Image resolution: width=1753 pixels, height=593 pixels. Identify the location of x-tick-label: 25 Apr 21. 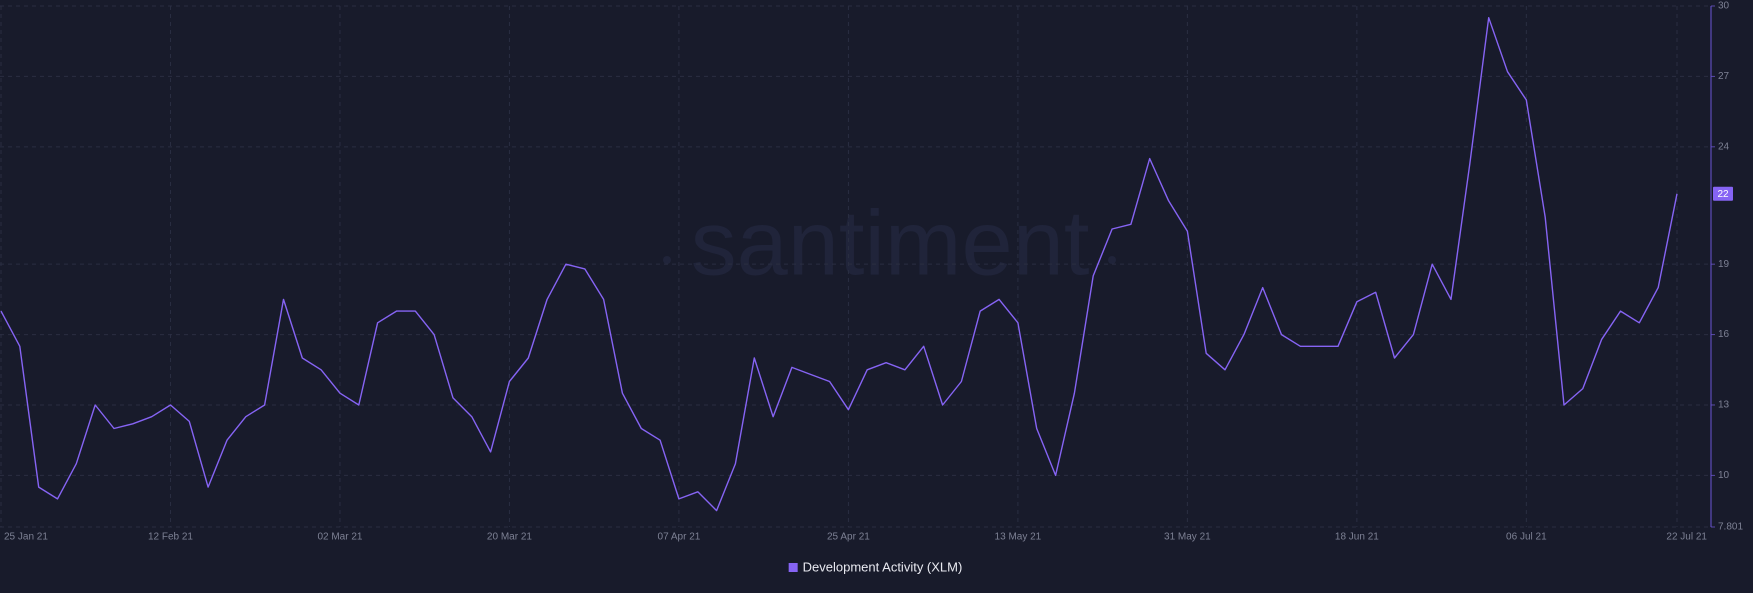
(848, 537).